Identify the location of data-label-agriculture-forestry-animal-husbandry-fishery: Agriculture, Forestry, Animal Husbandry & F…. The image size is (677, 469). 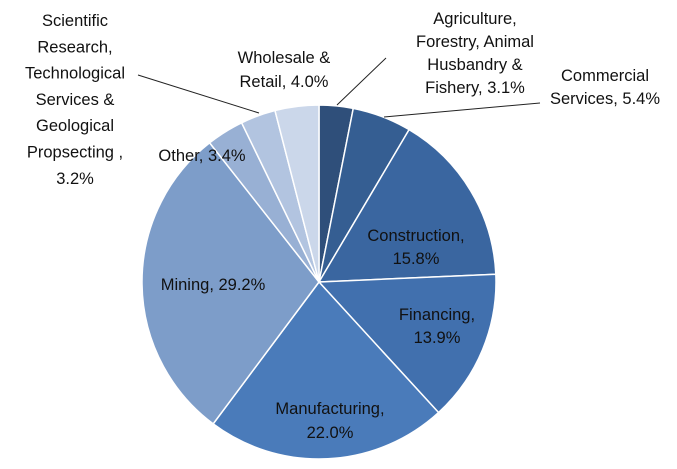
(475, 53).